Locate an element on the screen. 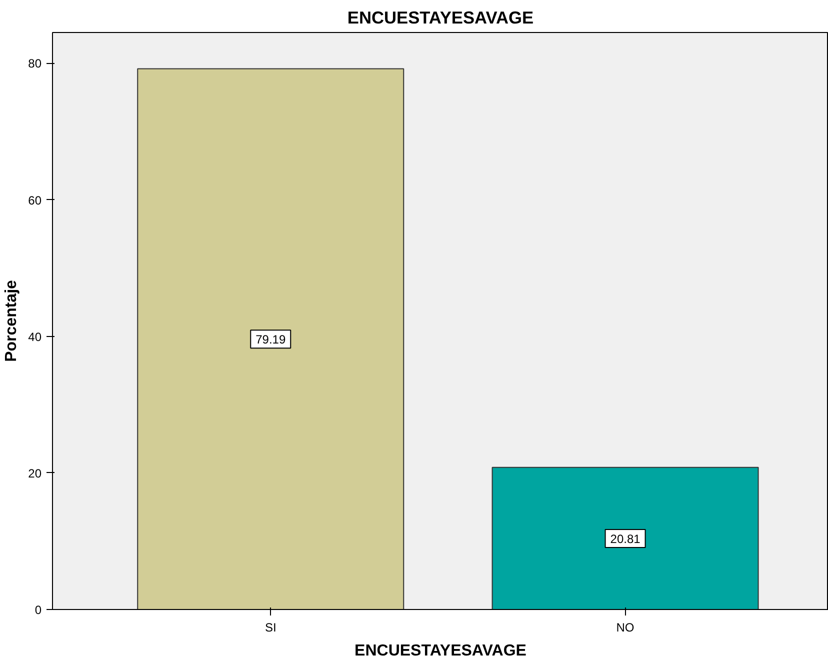 This screenshot has height=662, width=828. y-tick-label: 20 is located at coordinates (35, 473).